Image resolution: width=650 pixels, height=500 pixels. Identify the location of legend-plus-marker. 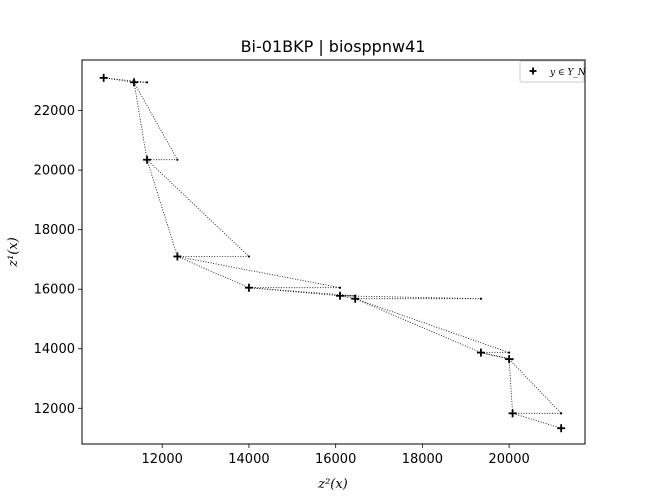
(533, 71).